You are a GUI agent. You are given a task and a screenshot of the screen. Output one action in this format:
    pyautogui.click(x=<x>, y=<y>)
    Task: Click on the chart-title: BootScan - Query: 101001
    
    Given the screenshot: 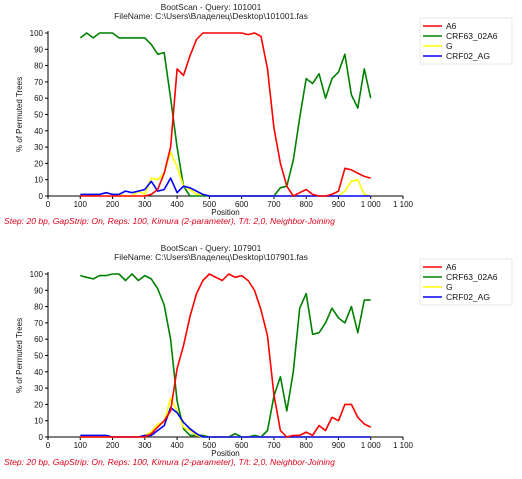 What is the action you would take?
    pyautogui.click(x=211, y=7)
    